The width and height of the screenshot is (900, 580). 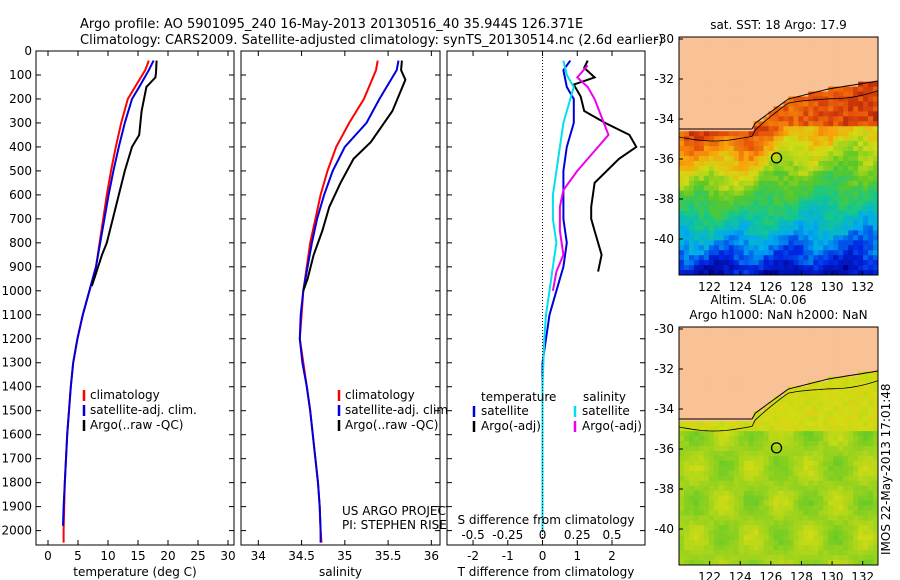 What do you see at coordinates (227, 556) in the screenshot?
I see `x-tick-label: 30` at bounding box center [227, 556].